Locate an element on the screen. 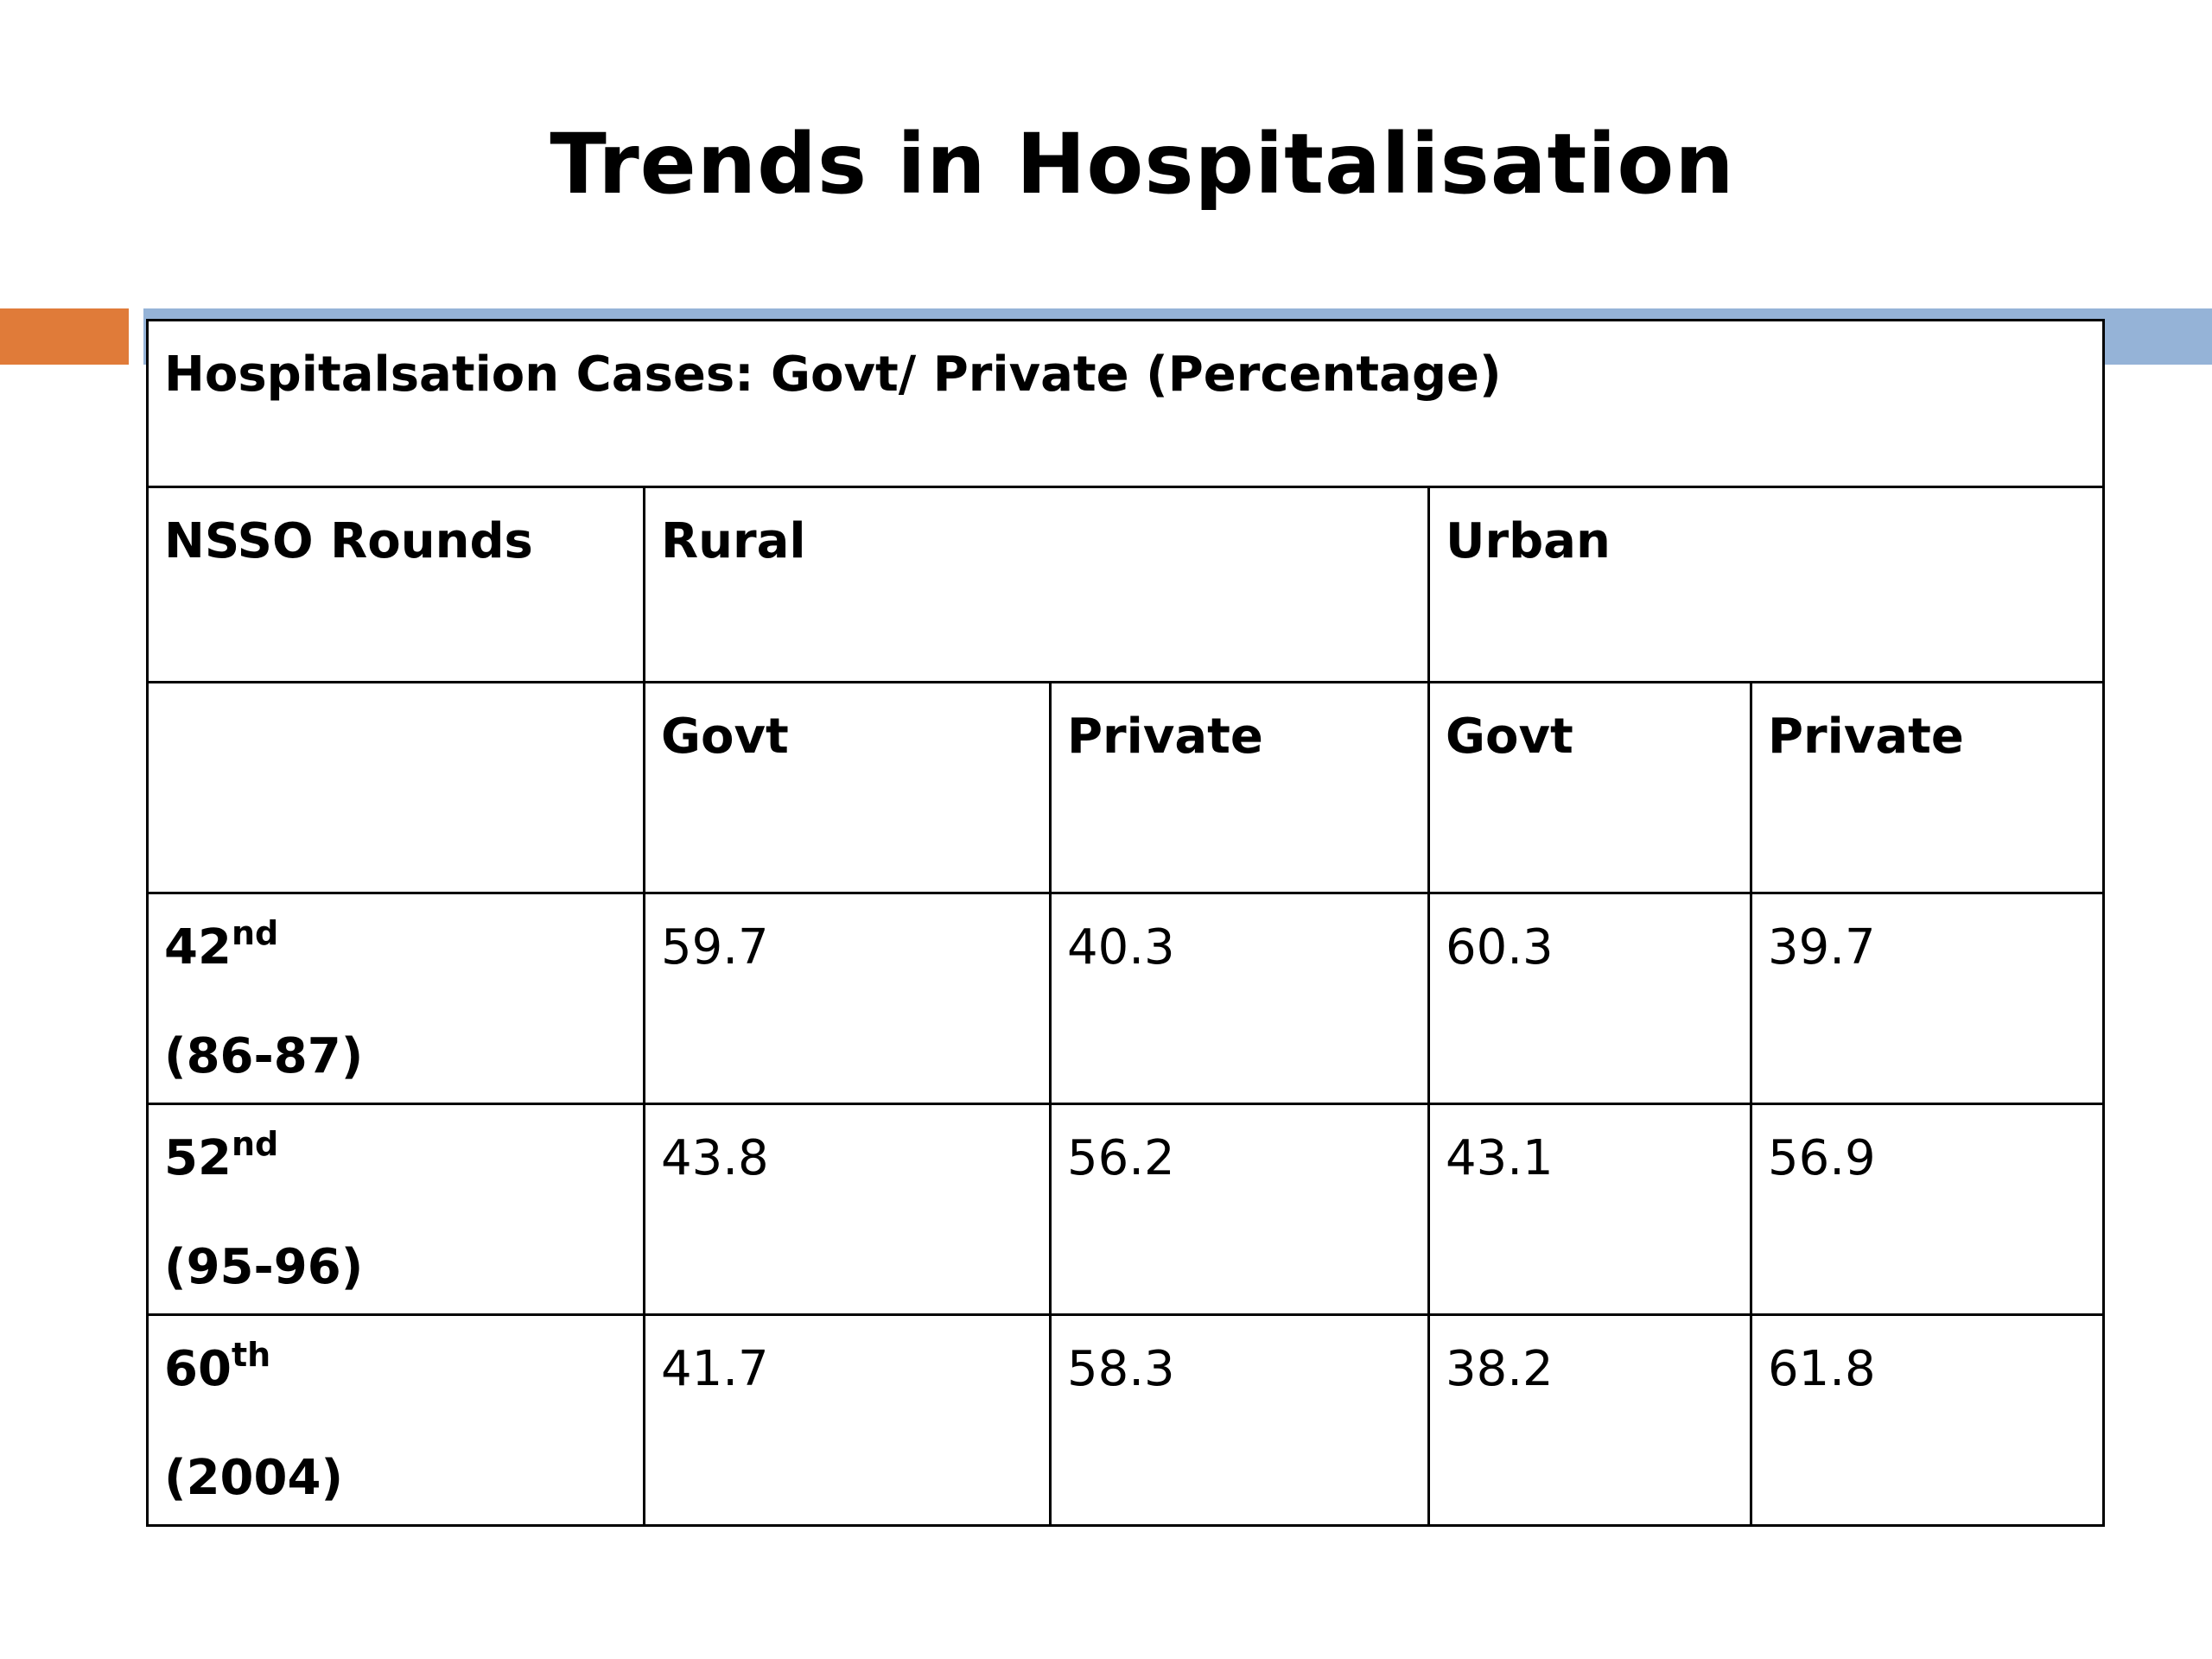 The width and height of the screenshot is (2212, 1659). round-cell: 60th (2004) is located at coordinates (395, 1420).